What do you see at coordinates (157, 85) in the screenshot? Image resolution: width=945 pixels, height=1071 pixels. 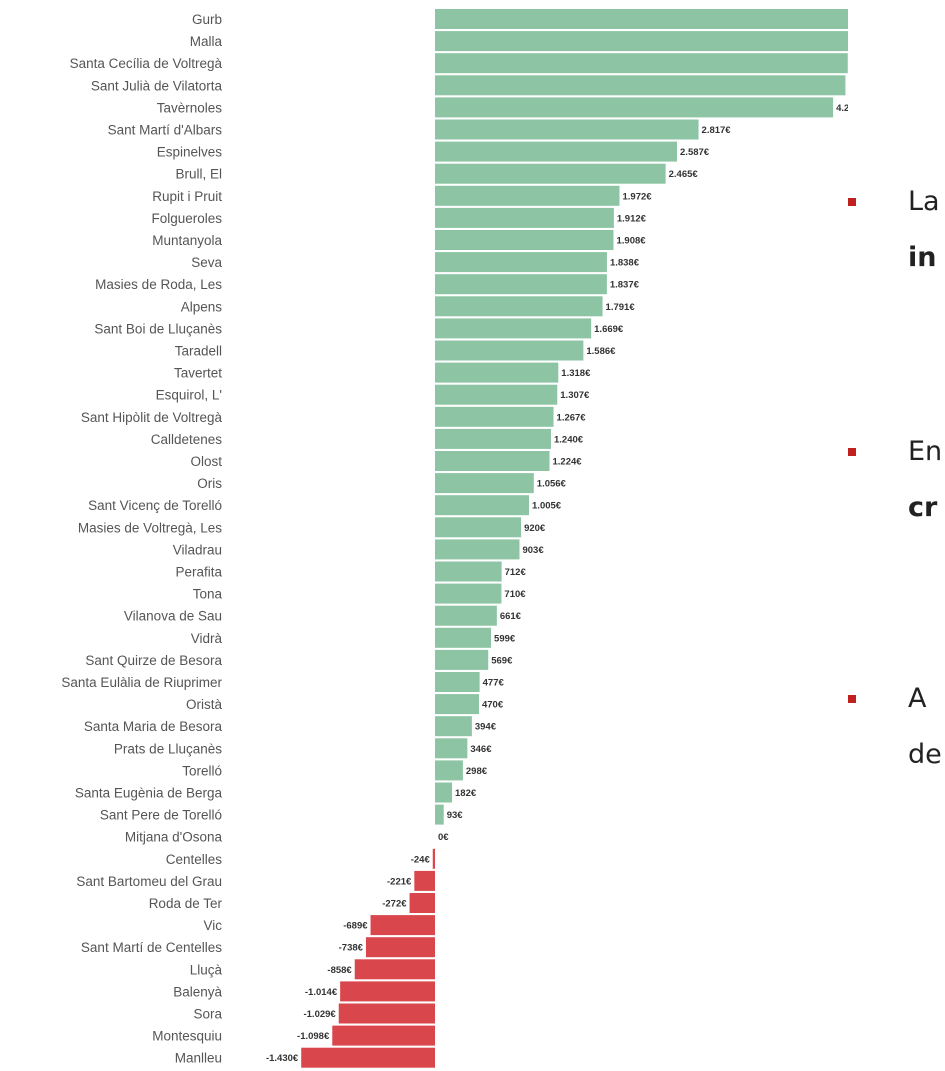 I see `category-label: Sant Julià de Vilatorta` at bounding box center [157, 85].